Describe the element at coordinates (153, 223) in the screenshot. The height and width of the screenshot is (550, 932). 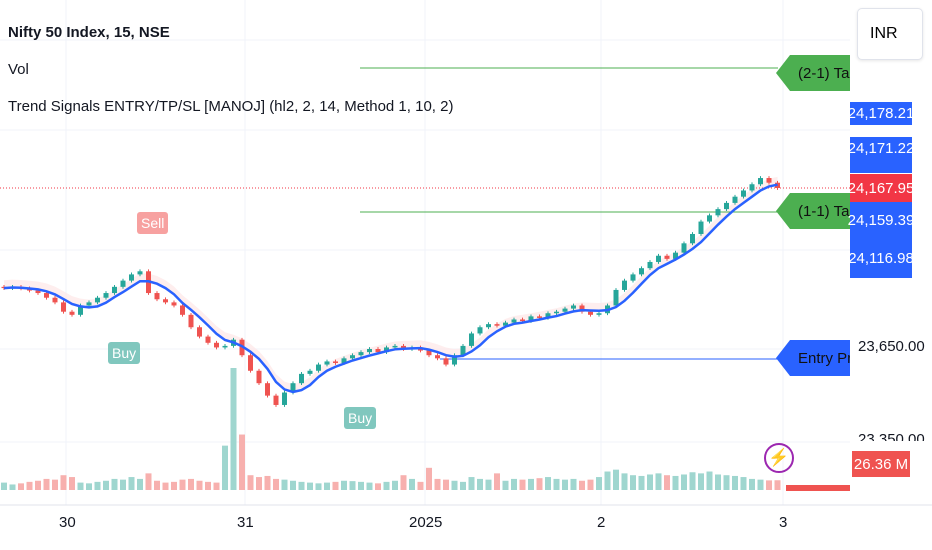
I see `sell-signal: Sell` at that location.